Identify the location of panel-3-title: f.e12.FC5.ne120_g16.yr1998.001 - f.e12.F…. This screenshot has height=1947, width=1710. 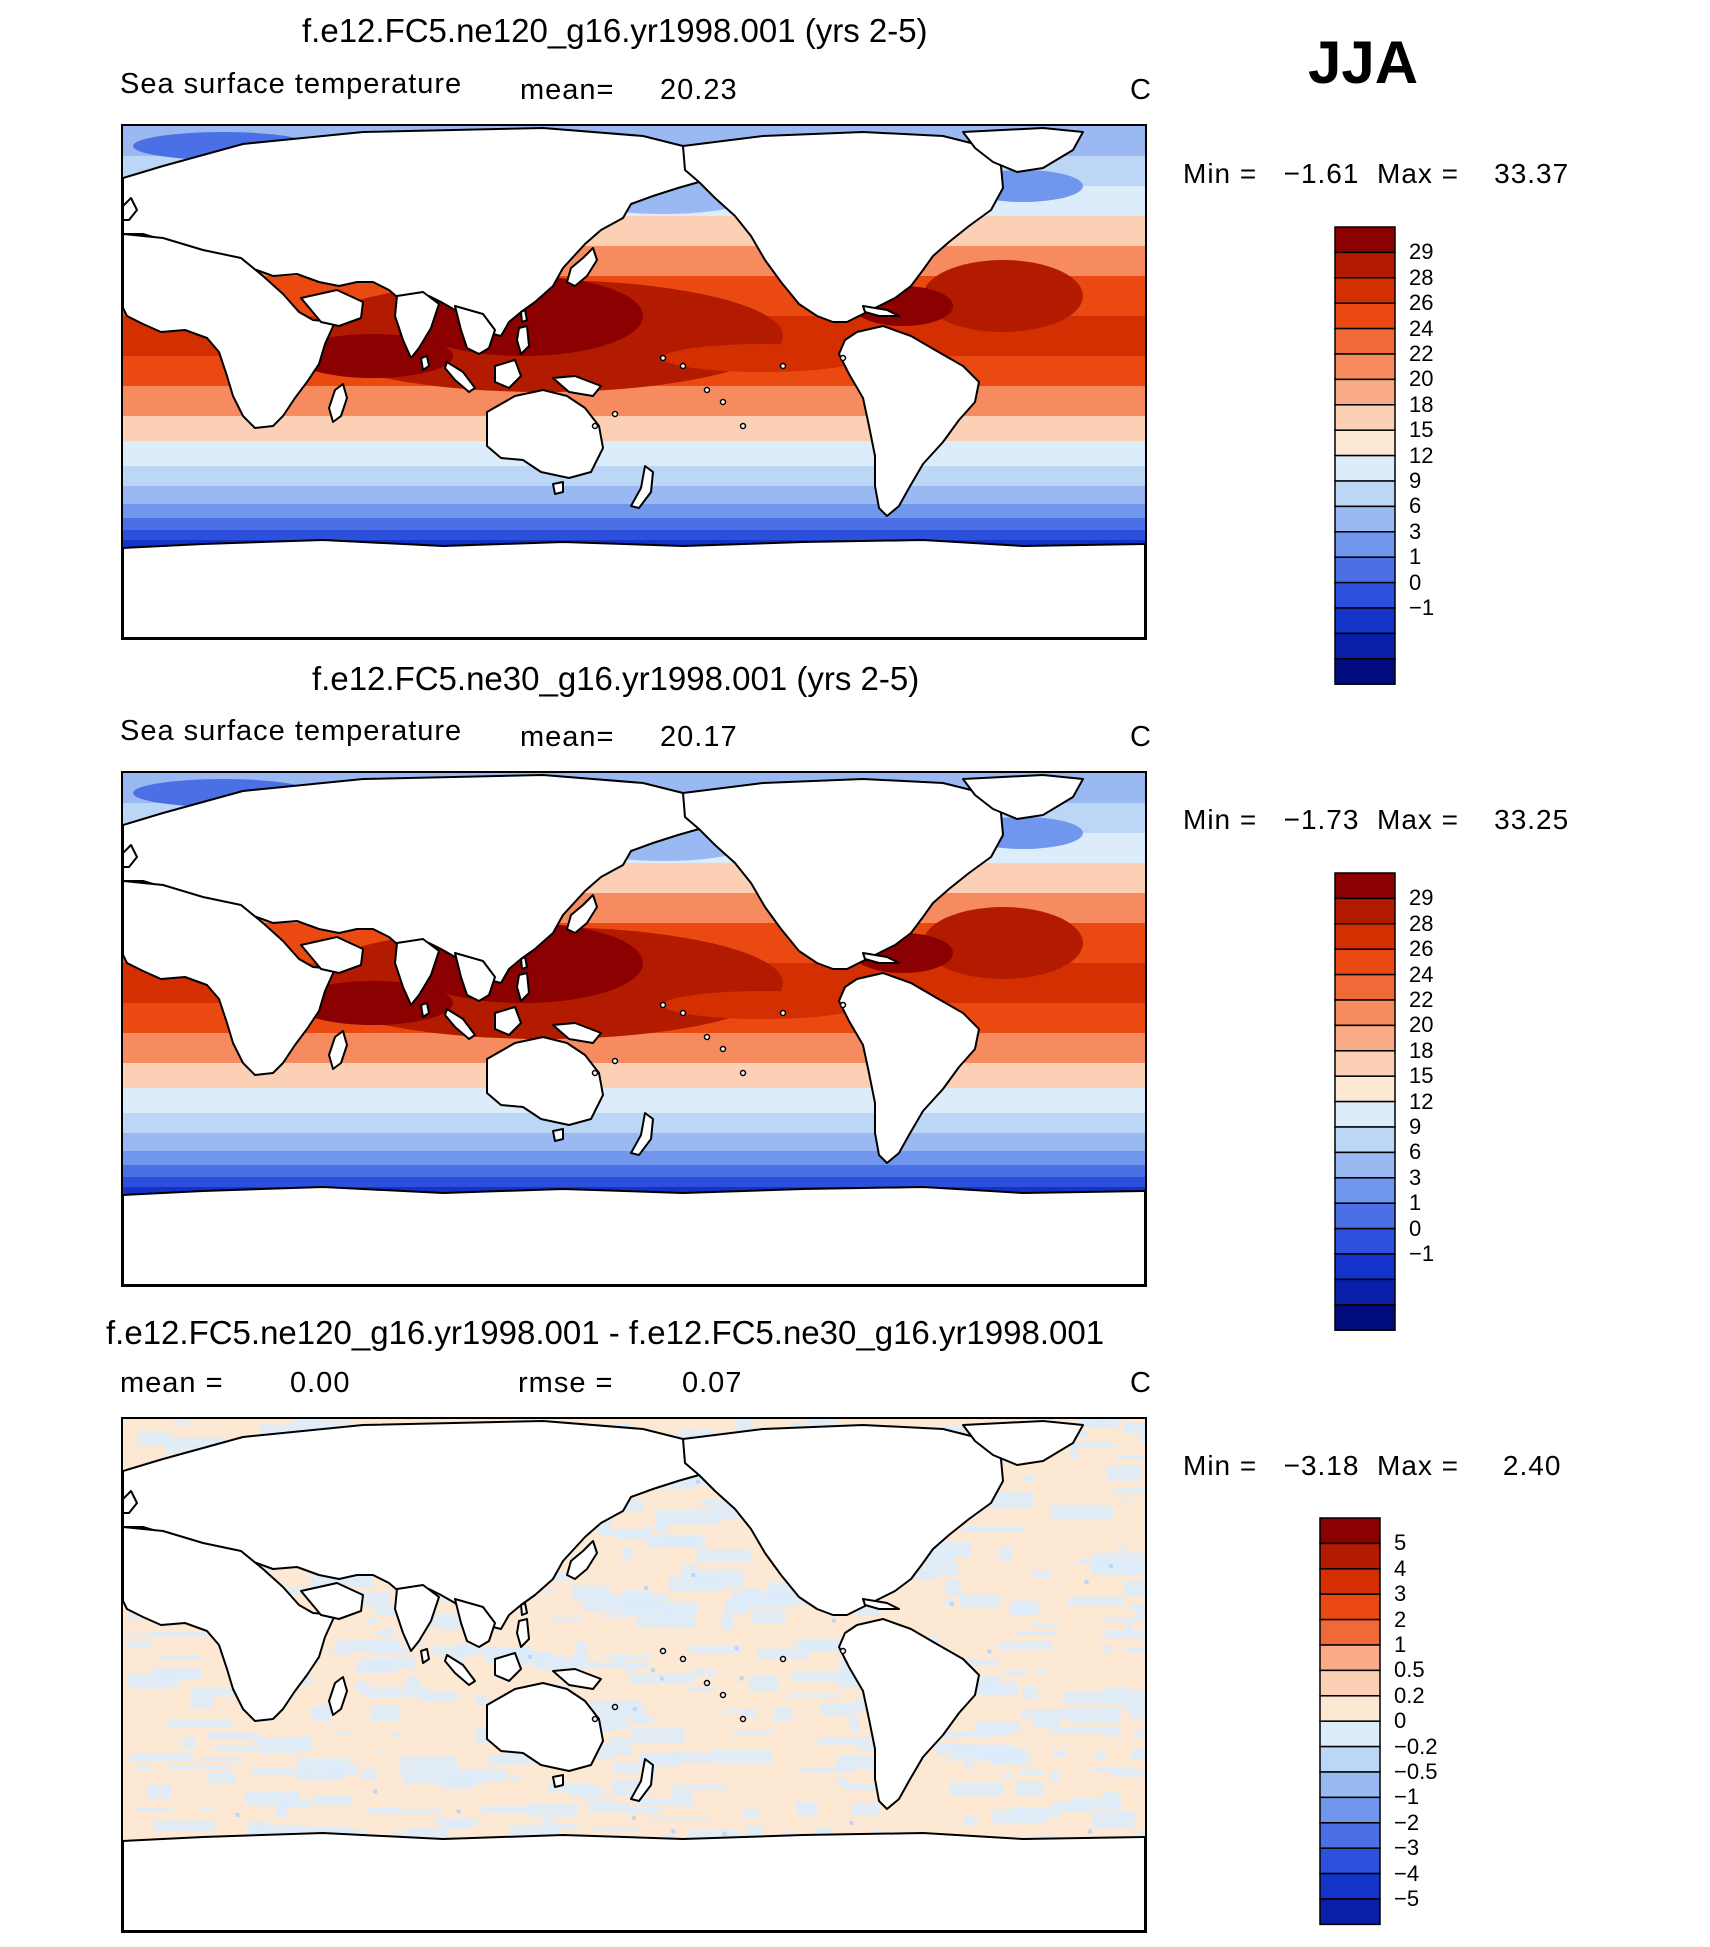
(605, 1332).